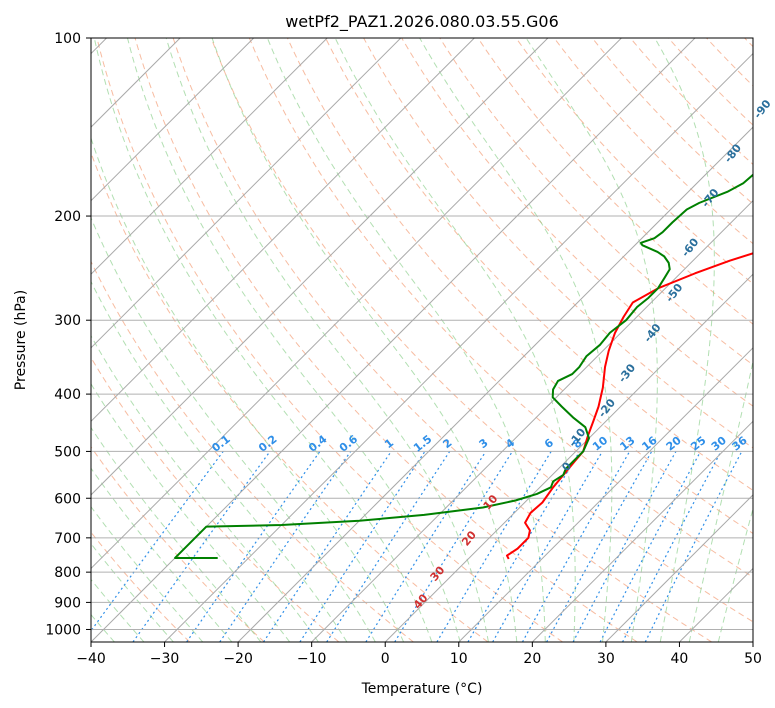 The height and width of the screenshot is (708, 775). What do you see at coordinates (67, 539) in the screenshot?
I see `y-tick-label: 700` at bounding box center [67, 539].